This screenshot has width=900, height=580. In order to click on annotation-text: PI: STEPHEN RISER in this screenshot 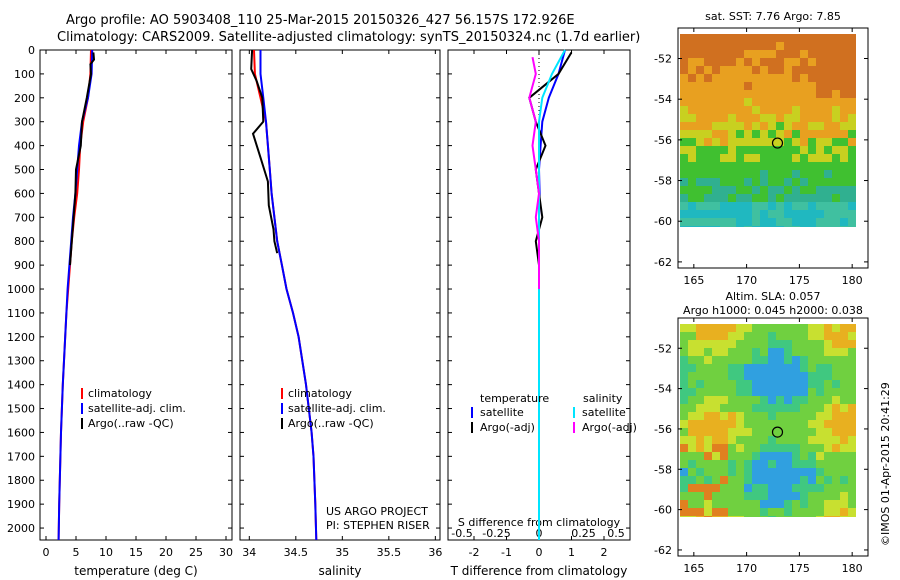, I will do `click(378, 525)`.